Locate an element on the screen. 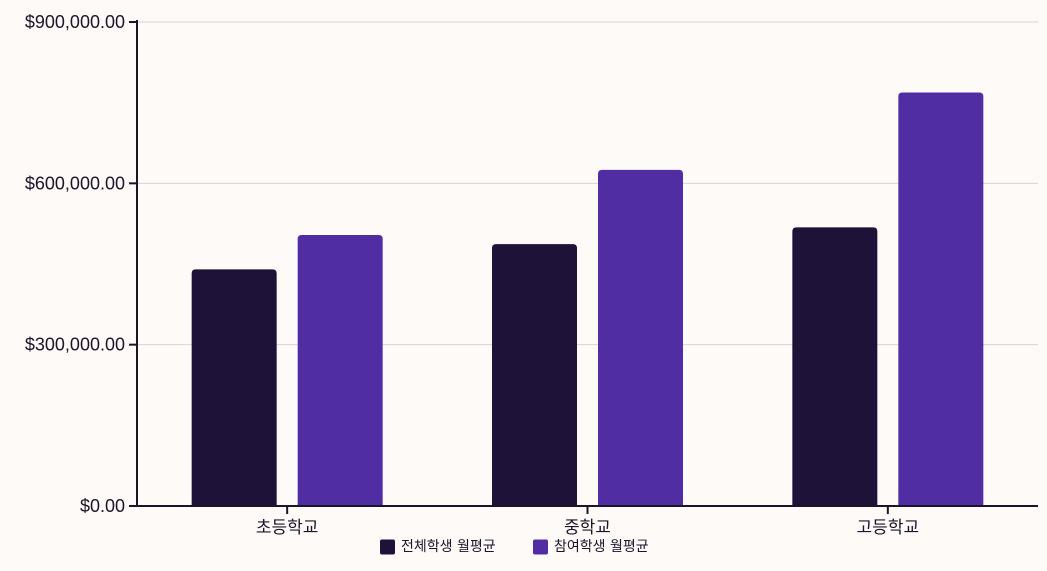 Image resolution: width=1047 pixels, height=571 pixels. y-tick-label: $300,000.00 is located at coordinates (75, 345).